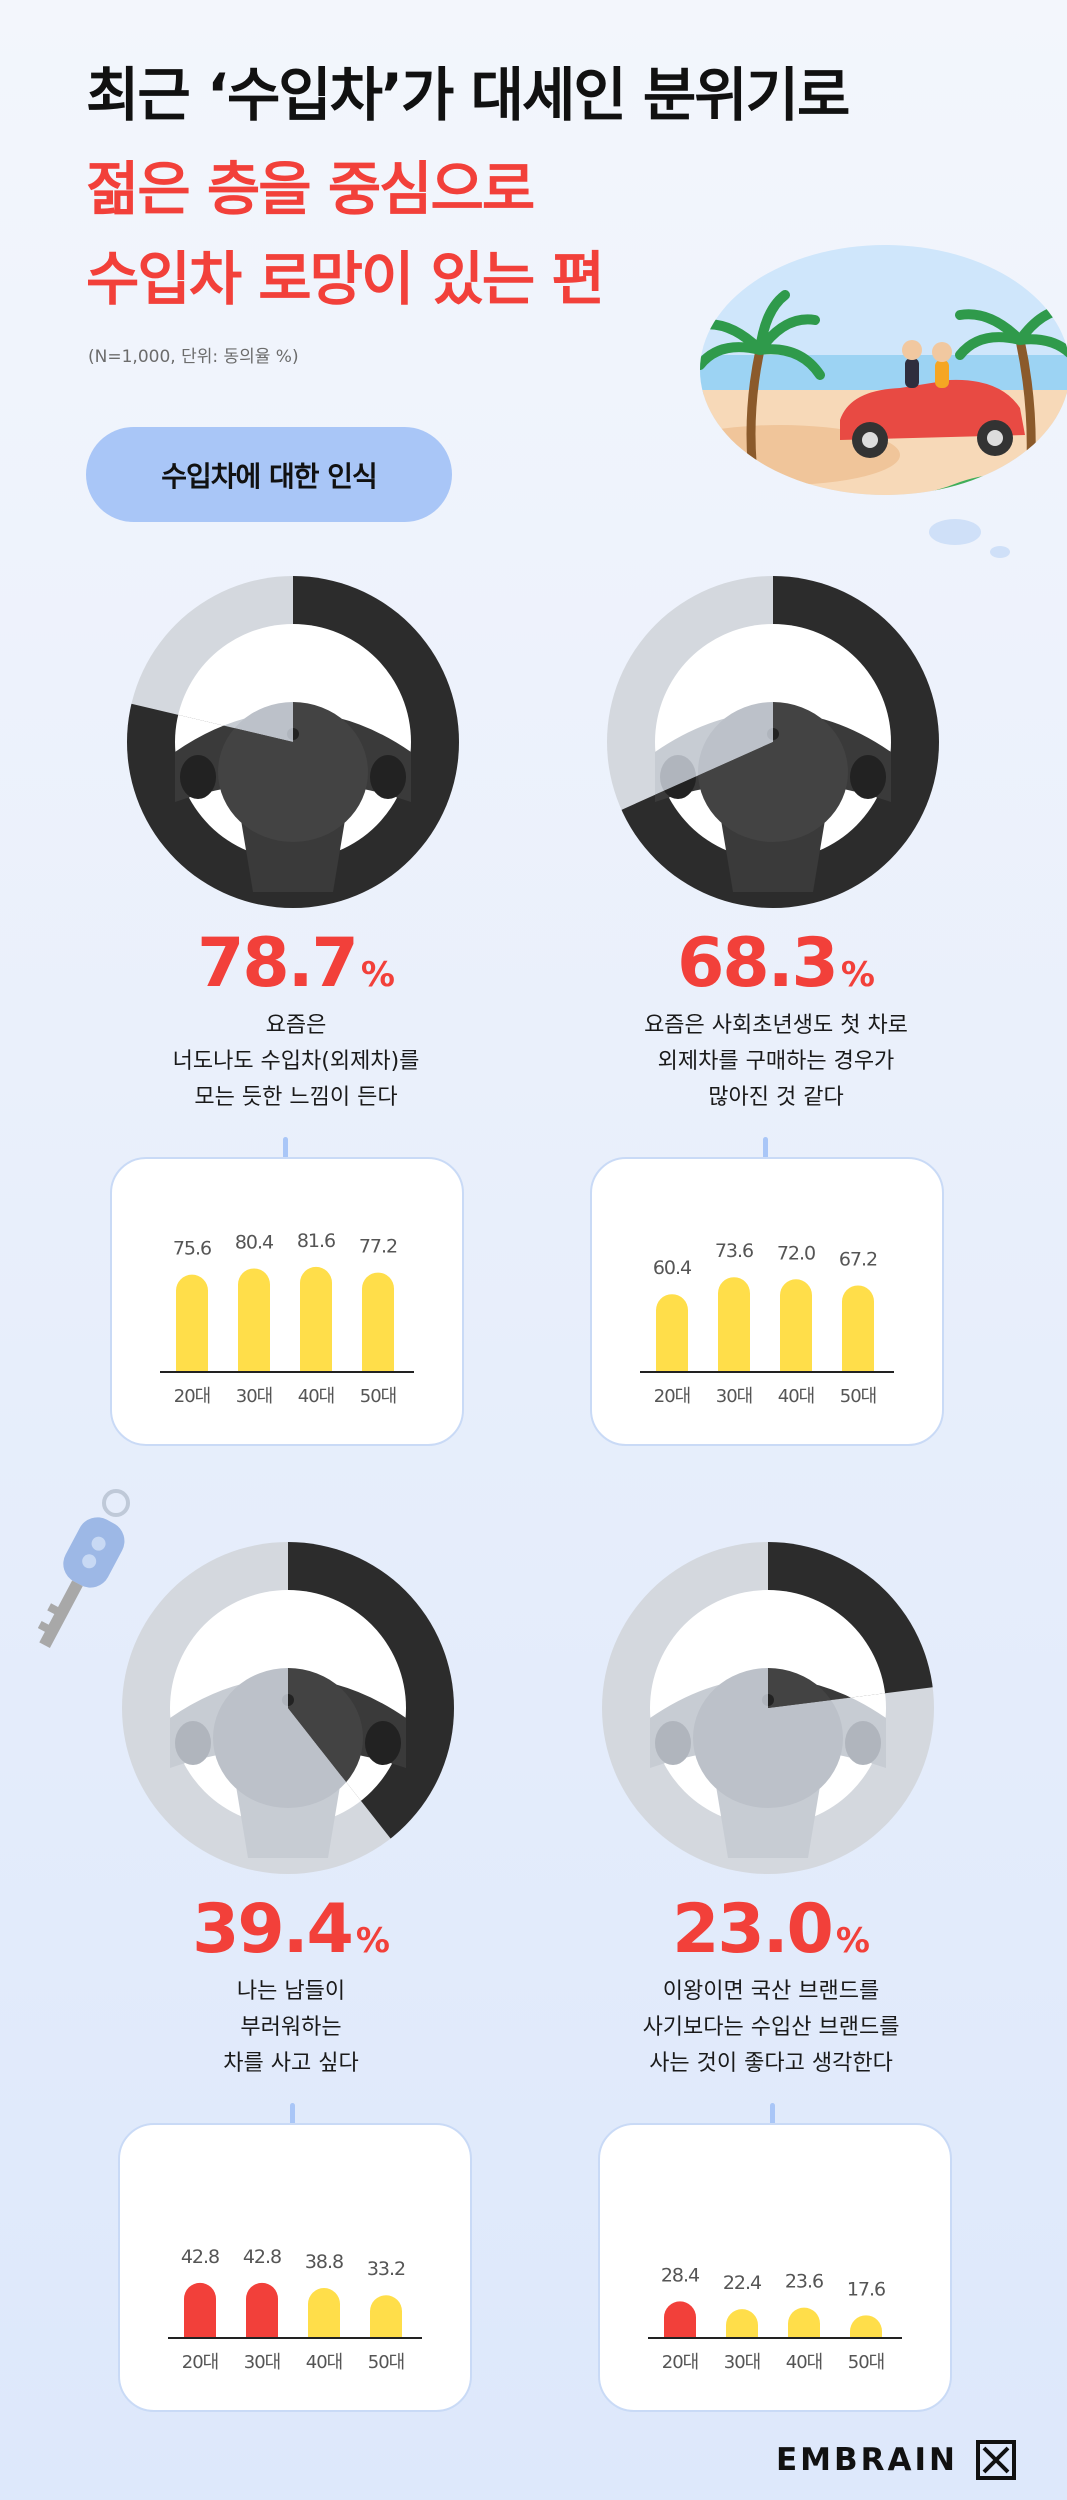  What do you see at coordinates (772, 2116) in the screenshot?
I see `panel-4-connector` at bounding box center [772, 2116].